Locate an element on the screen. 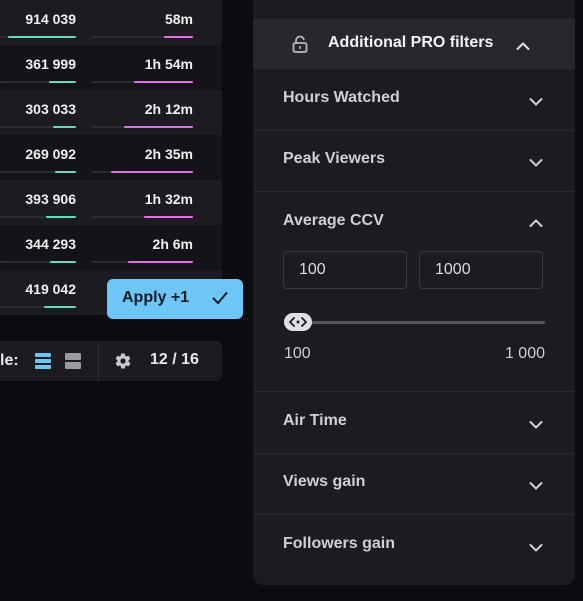 The height and width of the screenshot is (601, 583). pro-filters-header: Additional PRO filters is located at coordinates (414, 44).